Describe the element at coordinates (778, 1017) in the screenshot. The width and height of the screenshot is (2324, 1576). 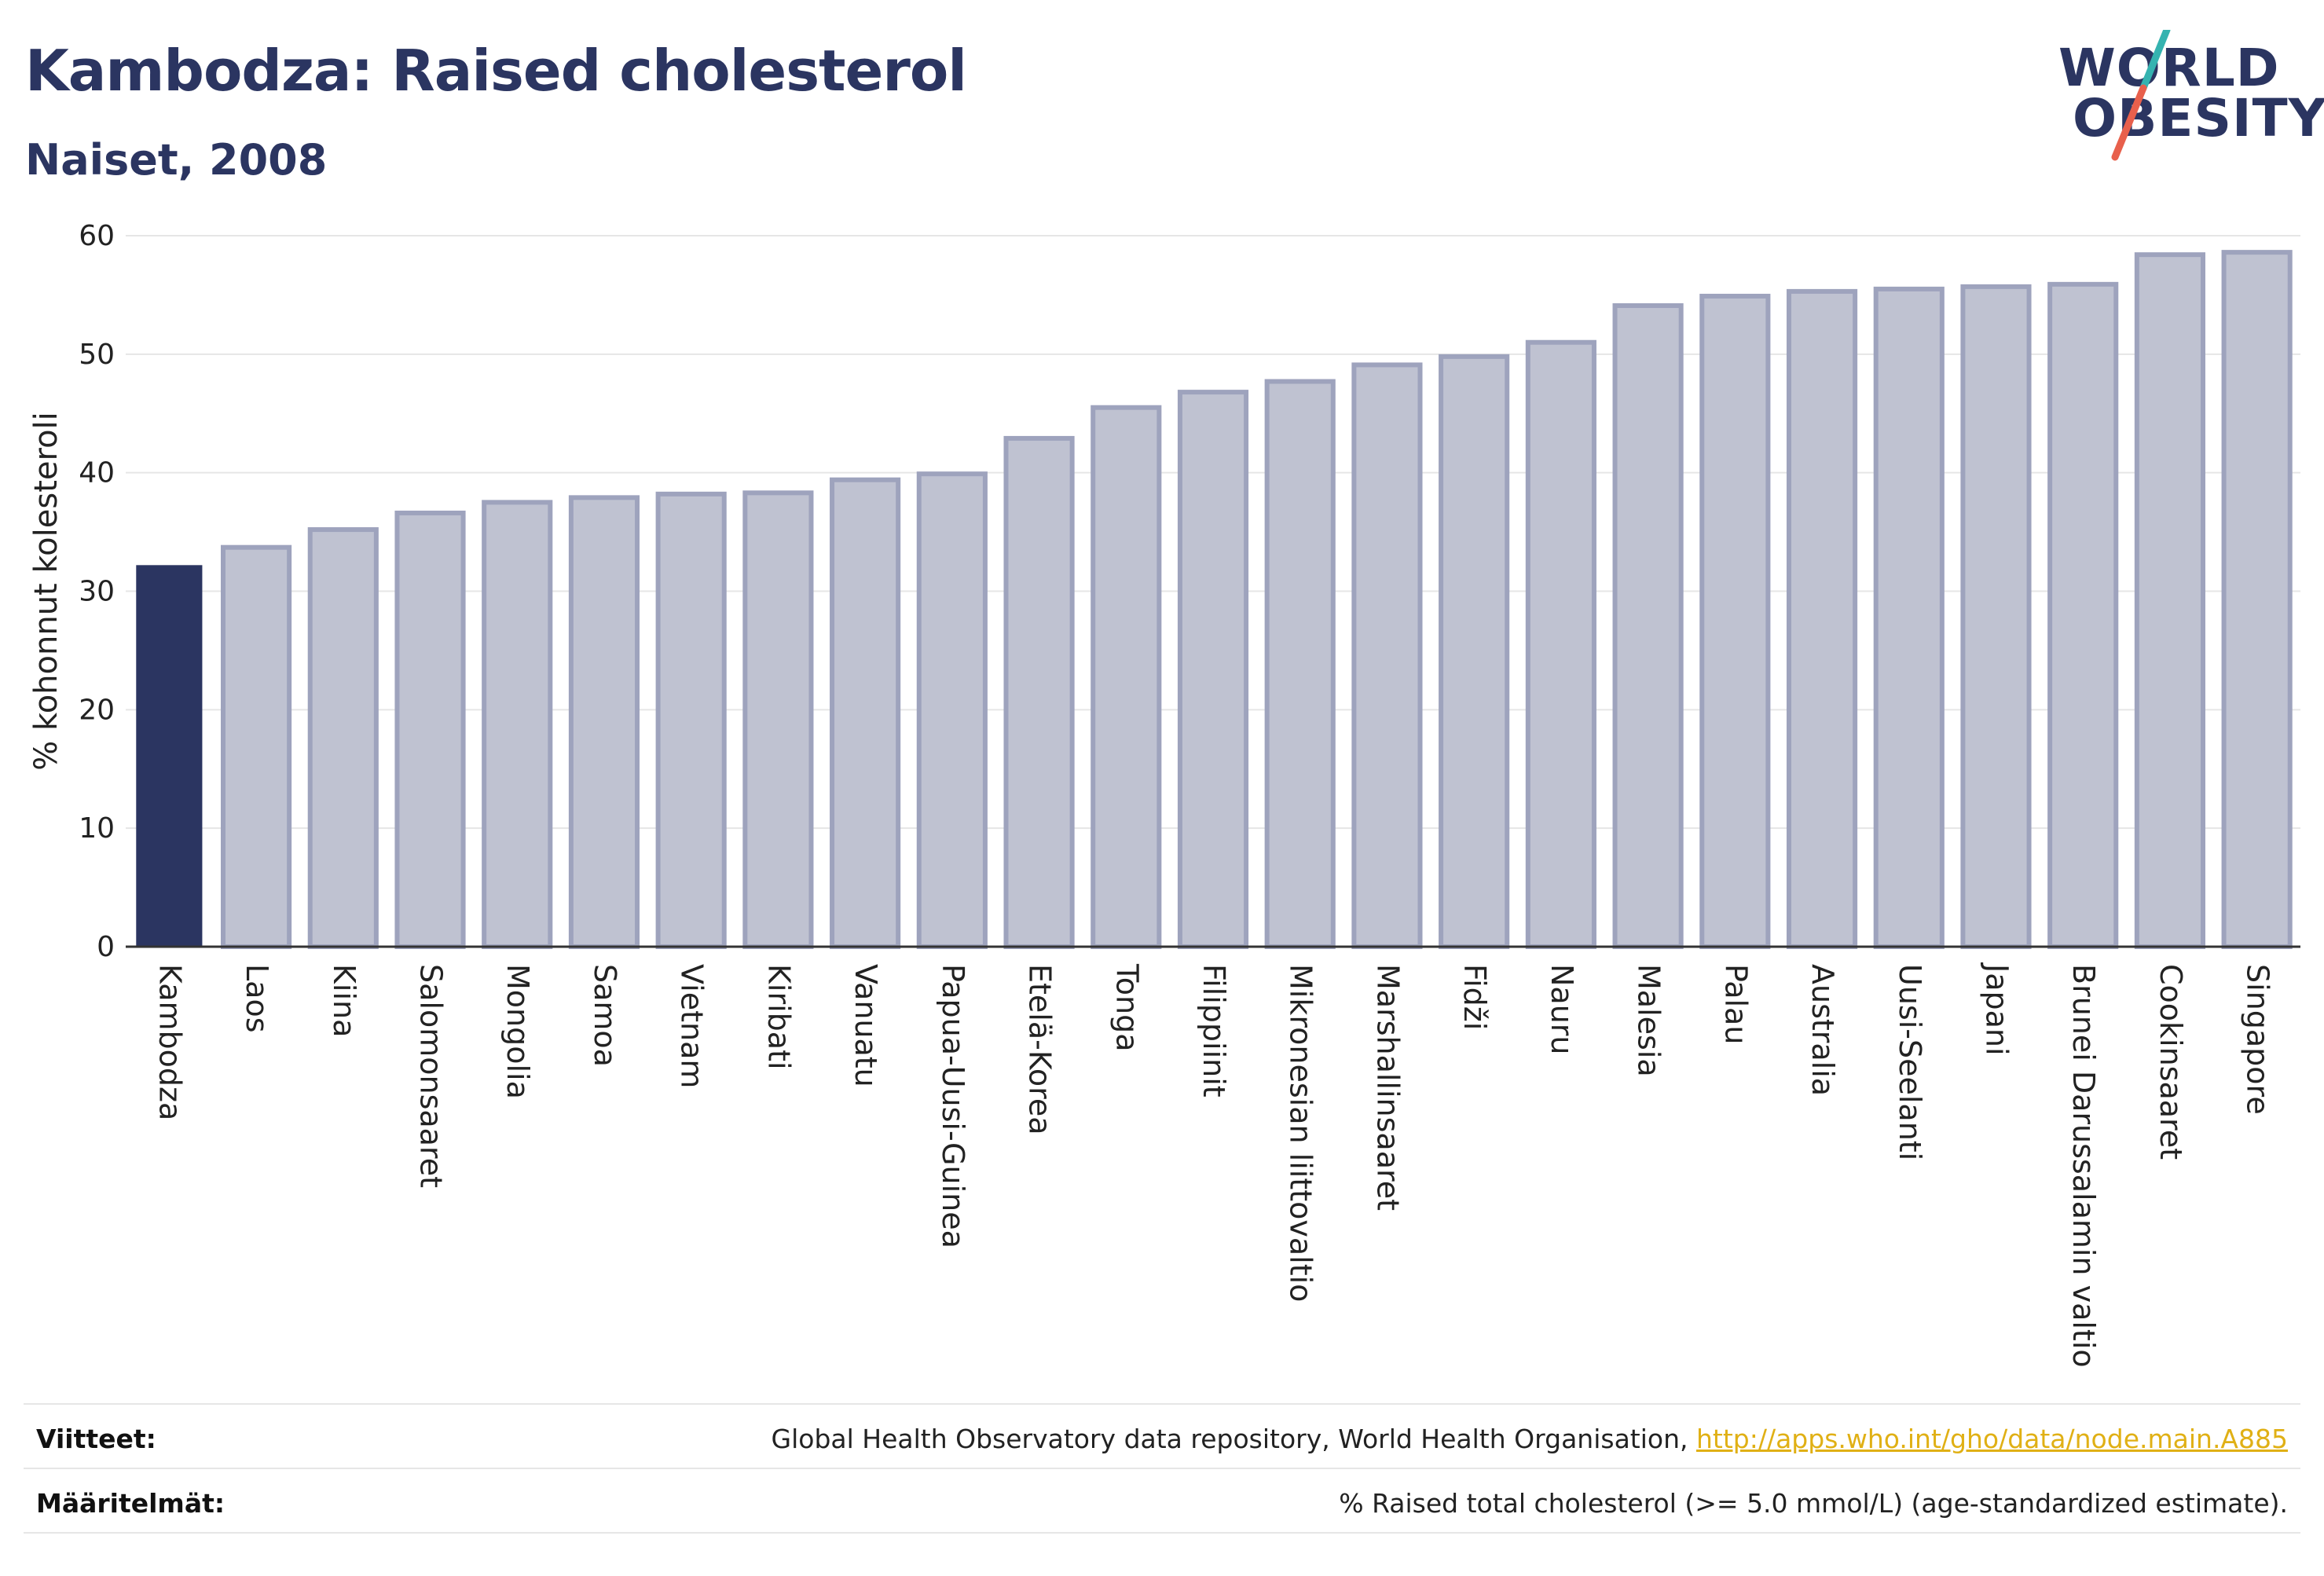
I see `x-tick-label: Kiribati` at that location.